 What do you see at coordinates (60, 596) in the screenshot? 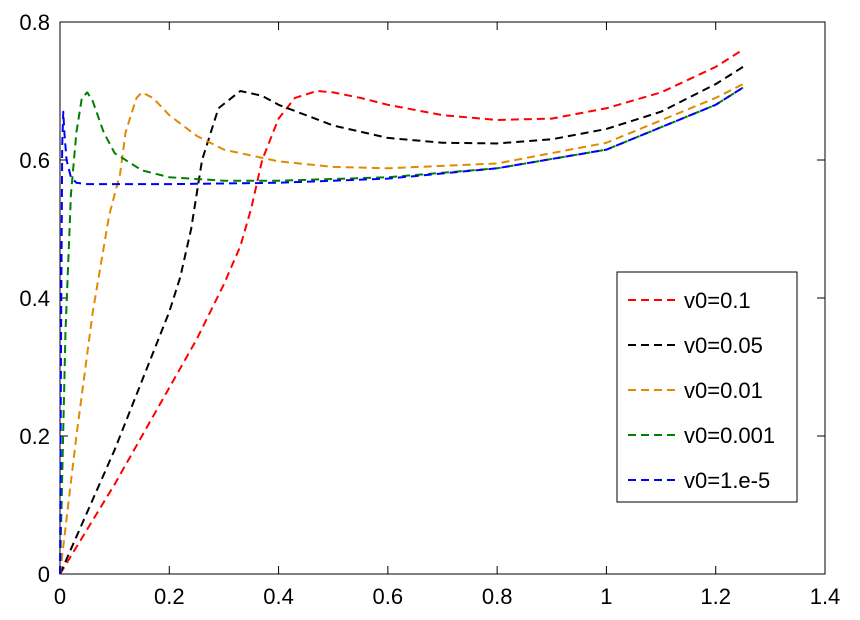
I see `x-tick-label: 0` at bounding box center [60, 596].